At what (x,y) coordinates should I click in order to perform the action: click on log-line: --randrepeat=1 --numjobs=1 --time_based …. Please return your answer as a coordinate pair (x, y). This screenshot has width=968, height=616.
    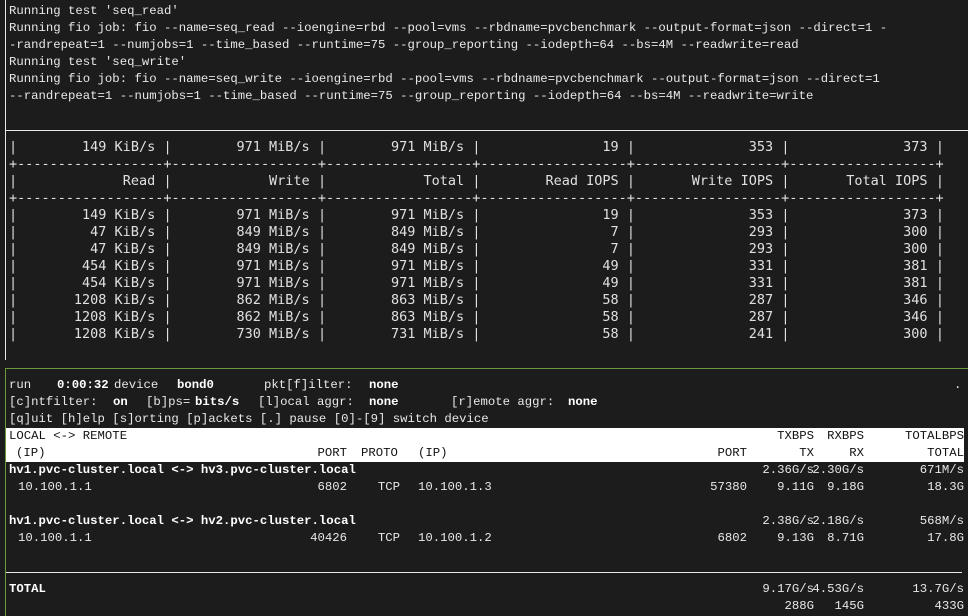
    Looking at the image, I should click on (411, 96).